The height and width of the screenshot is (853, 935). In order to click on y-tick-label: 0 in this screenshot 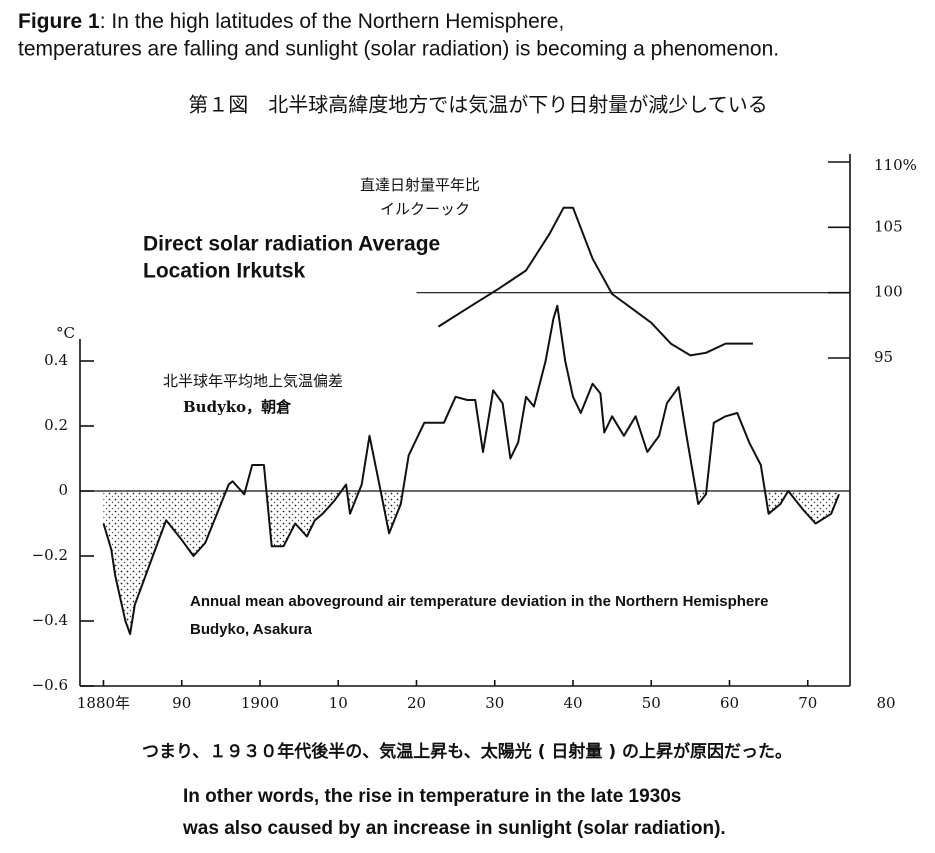, I will do `click(63, 490)`.